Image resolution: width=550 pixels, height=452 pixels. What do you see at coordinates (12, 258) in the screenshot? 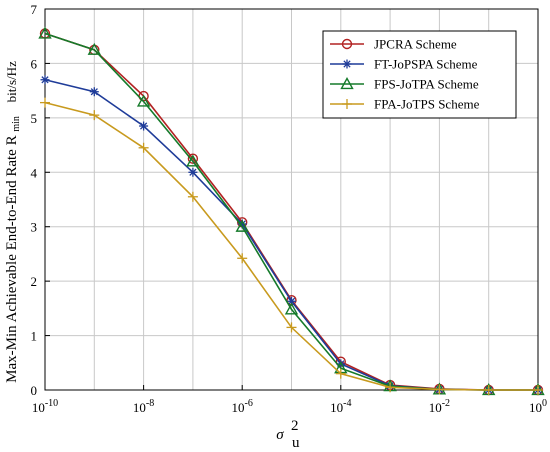
I see `y-axis-label-main: Max-Min Achievable End-to-End Rate R` at bounding box center [12, 258].